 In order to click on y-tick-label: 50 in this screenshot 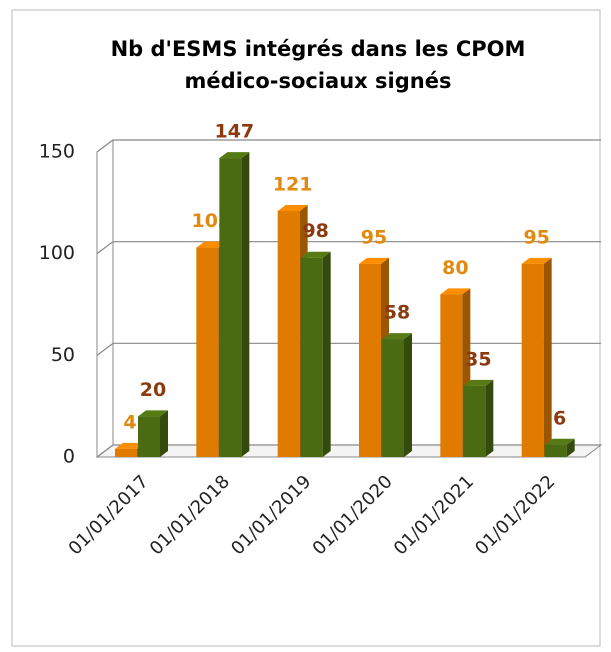, I will do `click(63, 355)`.